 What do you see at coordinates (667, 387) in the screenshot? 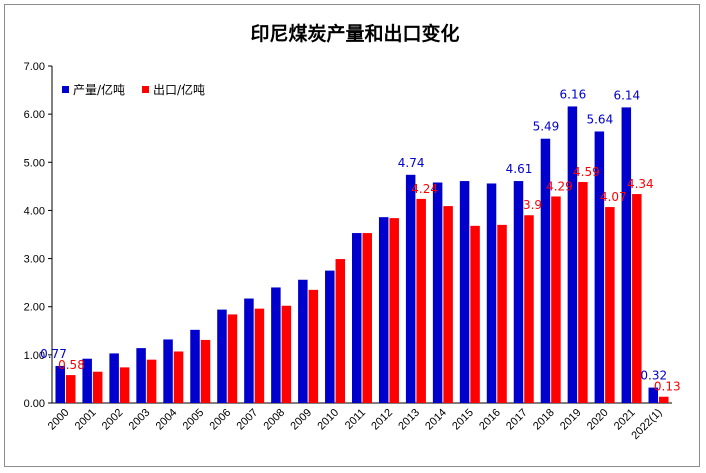
I see `data-label-export: 0.13` at bounding box center [667, 387].